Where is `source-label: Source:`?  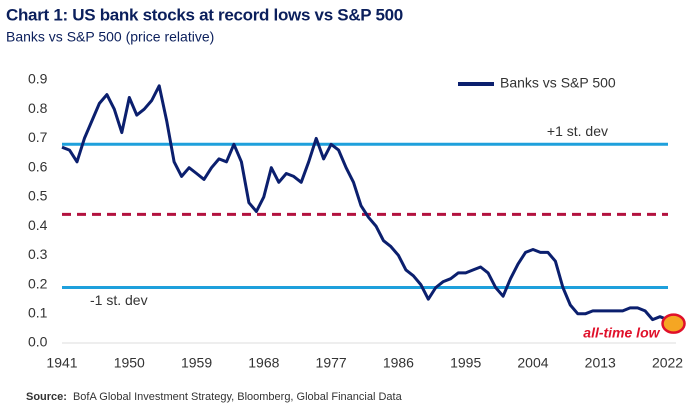 source-label: Source: is located at coordinates (46, 397).